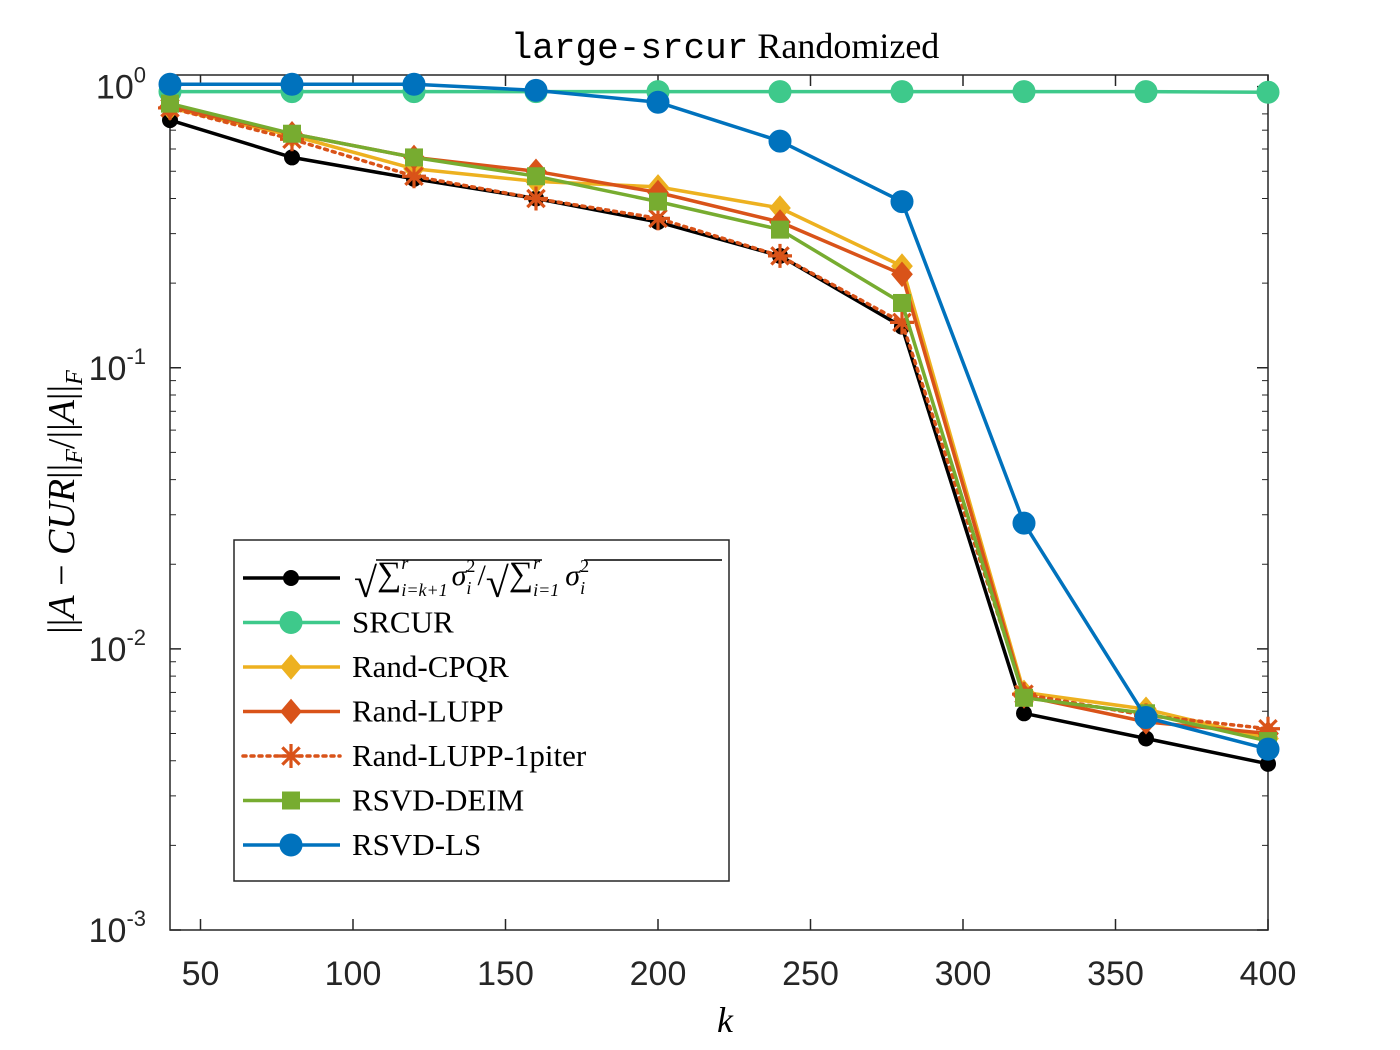  Describe the element at coordinates (405, 563) in the screenshot. I see `formula-sup-r-1: r` at that location.